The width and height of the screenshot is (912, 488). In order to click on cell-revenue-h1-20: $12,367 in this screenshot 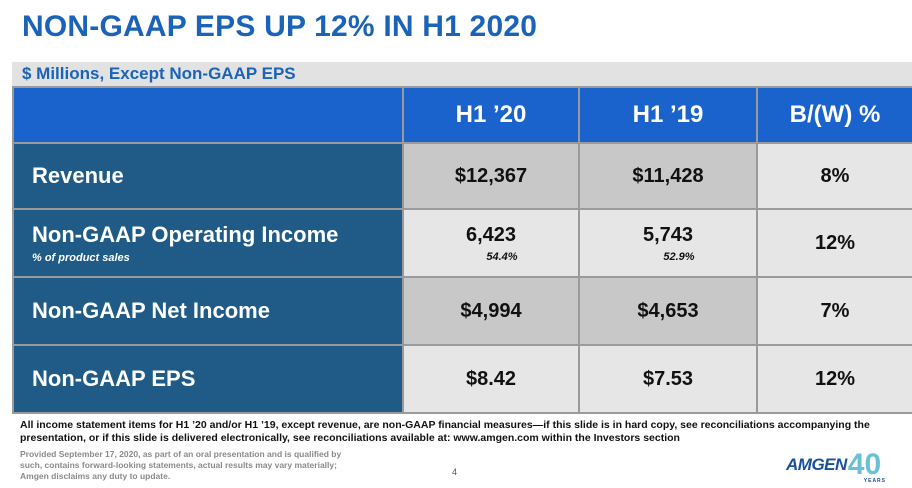, I will do `click(491, 176)`.